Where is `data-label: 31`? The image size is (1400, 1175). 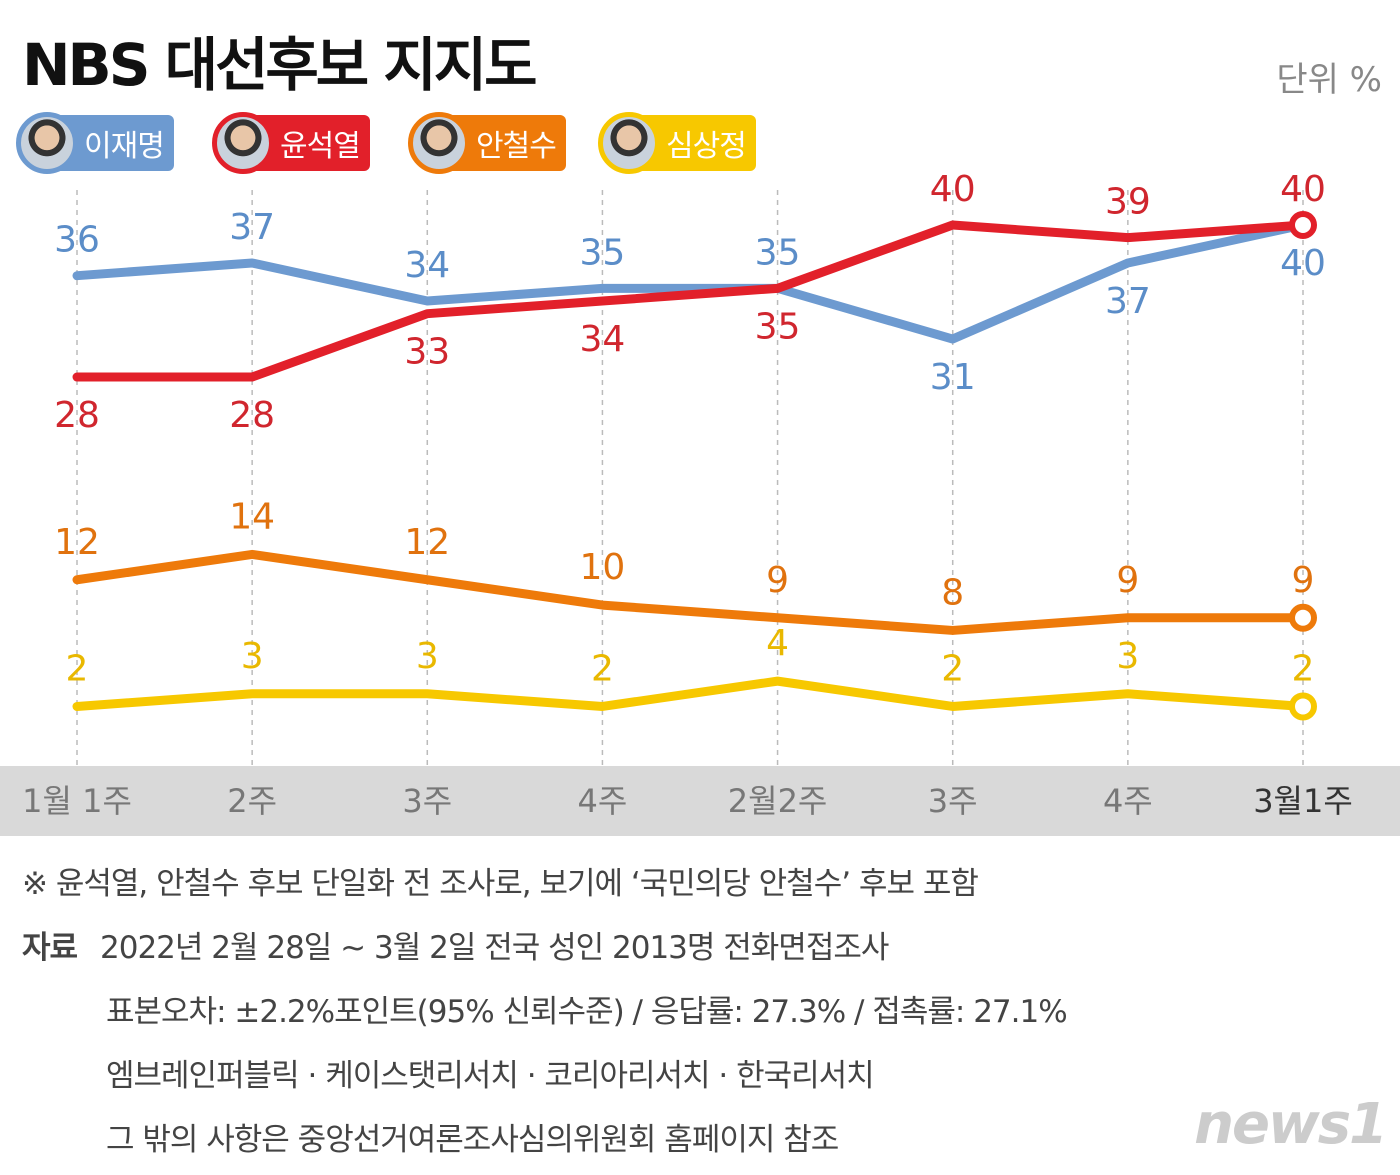
data-label: 31 is located at coordinates (953, 377).